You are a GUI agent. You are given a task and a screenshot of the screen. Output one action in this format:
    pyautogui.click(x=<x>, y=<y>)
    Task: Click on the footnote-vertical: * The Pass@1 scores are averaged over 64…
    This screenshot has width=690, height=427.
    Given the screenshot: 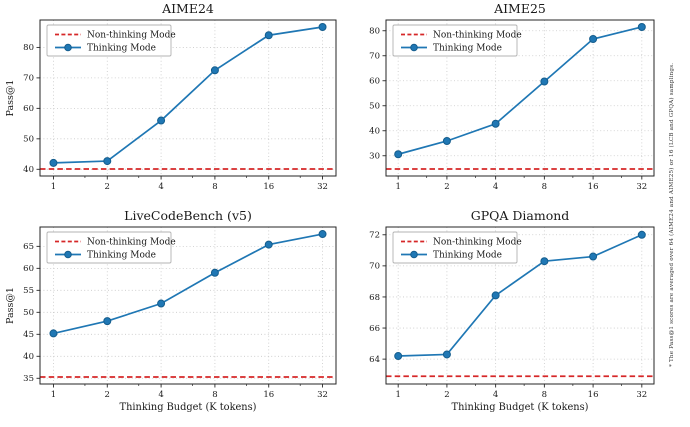 What is the action you would take?
    pyautogui.click(x=672, y=215)
    